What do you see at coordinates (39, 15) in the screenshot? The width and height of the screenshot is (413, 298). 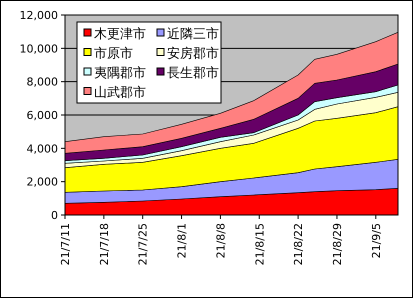 I see `y-tick-label: 12,000` at bounding box center [39, 15].